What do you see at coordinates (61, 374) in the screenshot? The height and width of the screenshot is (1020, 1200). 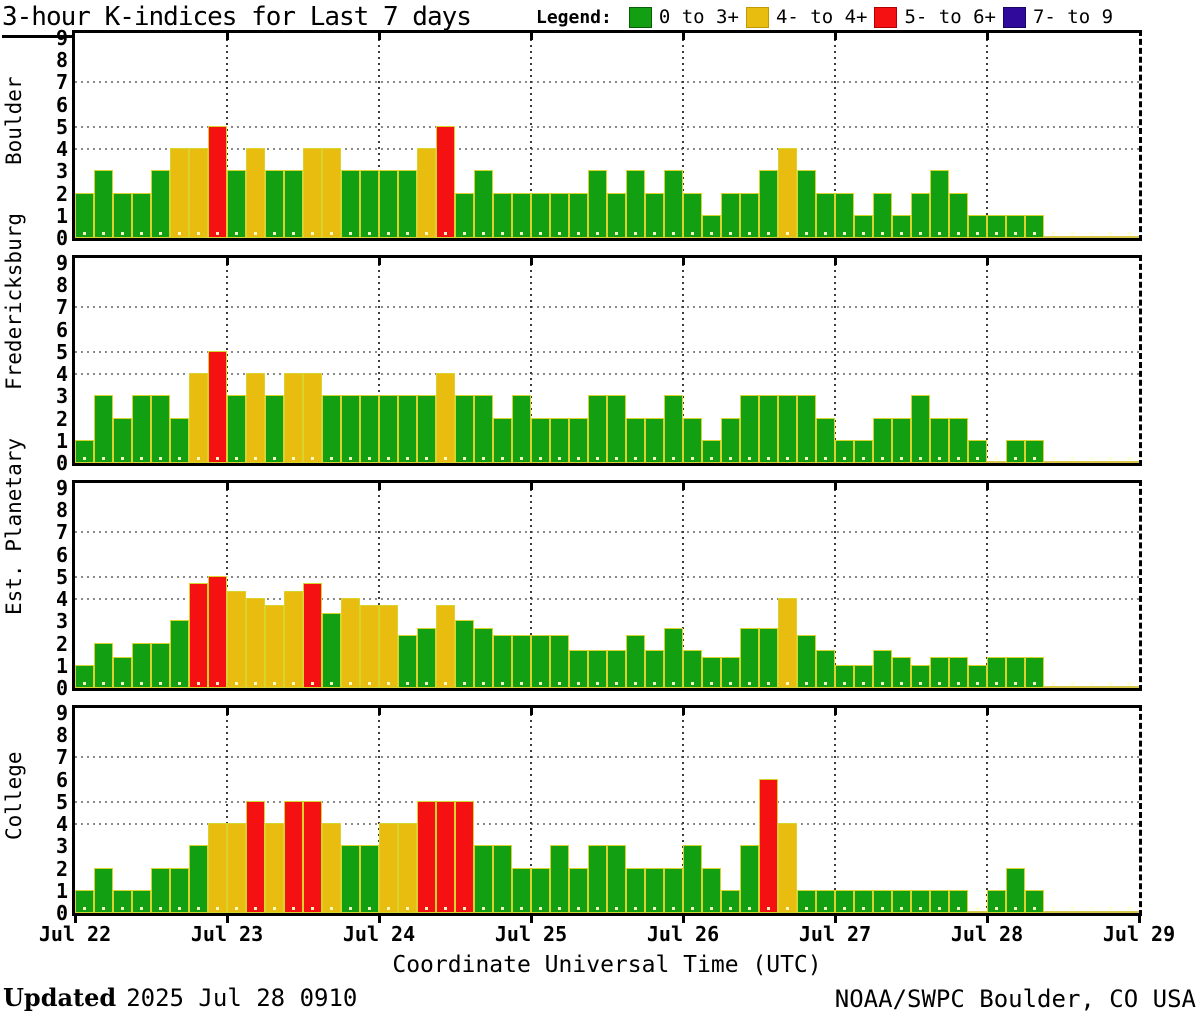 I see `y-tick-label: 4` at bounding box center [61, 374].